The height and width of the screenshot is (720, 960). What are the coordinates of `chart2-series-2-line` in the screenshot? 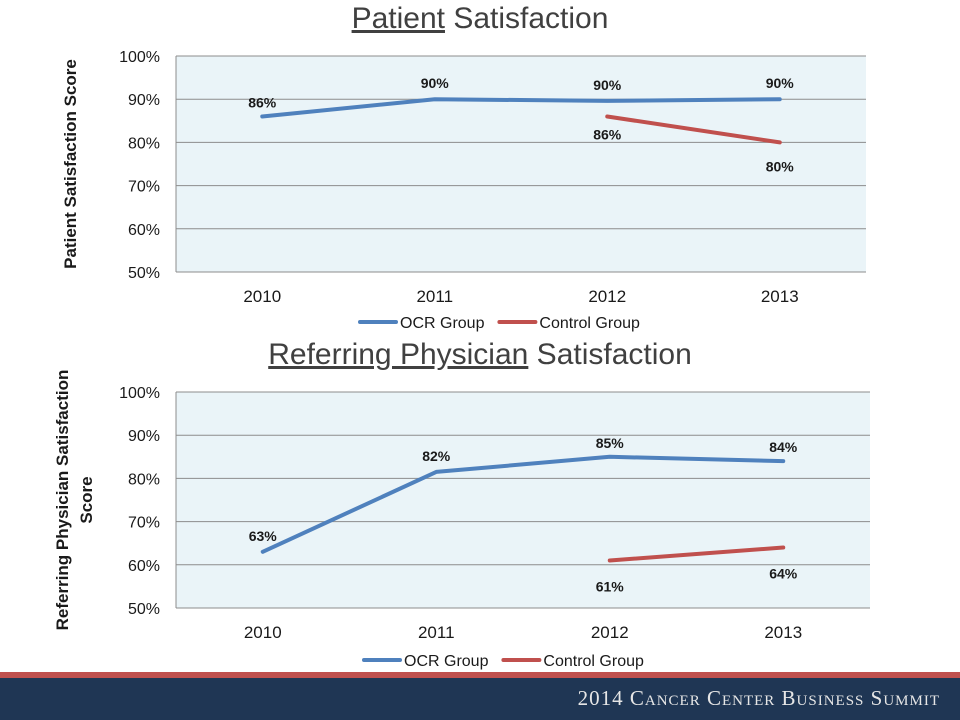 It's located at (696, 554).